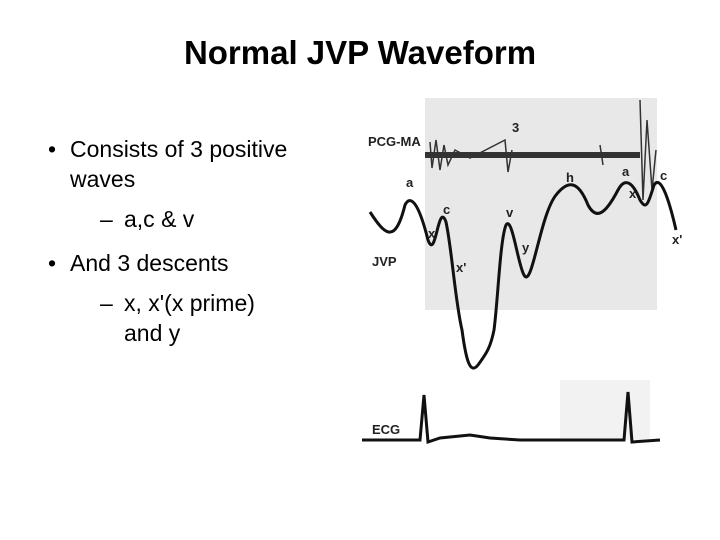 Image resolution: width=720 pixels, height=540 pixels. Describe the element at coordinates (149, 263) in the screenshot. I see `bullet-text: And 3 descents` at that location.